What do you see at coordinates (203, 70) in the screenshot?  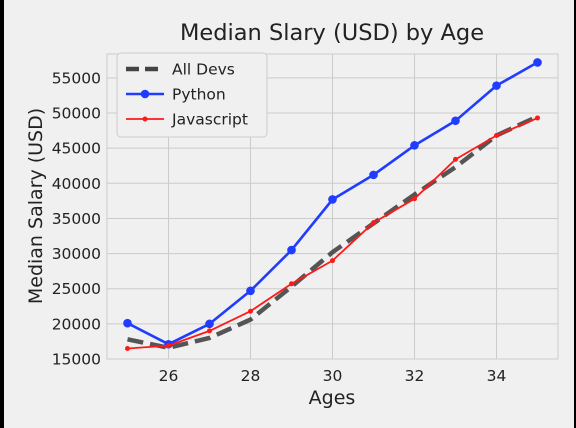 I see `legend-label: All Devs` at bounding box center [203, 70].